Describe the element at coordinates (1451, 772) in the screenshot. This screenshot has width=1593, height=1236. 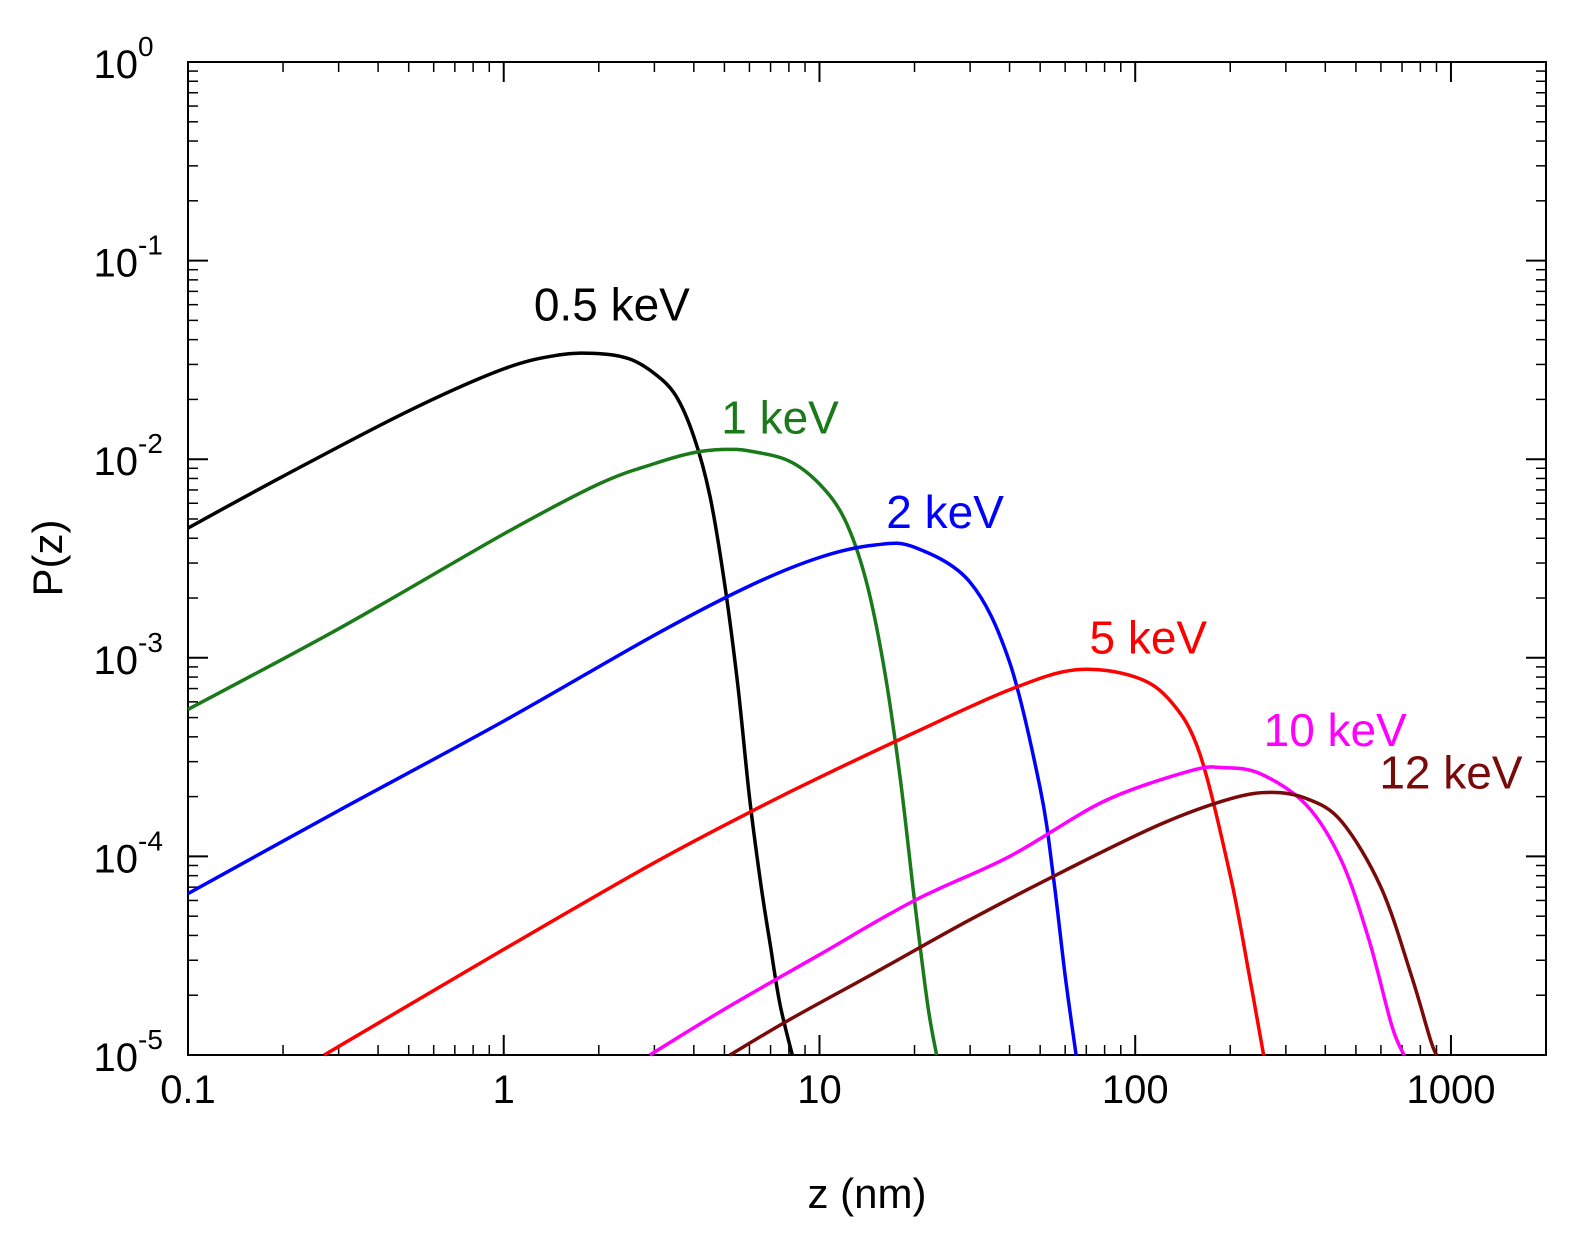
I see `series-label-12-kev: 12 keV` at that location.